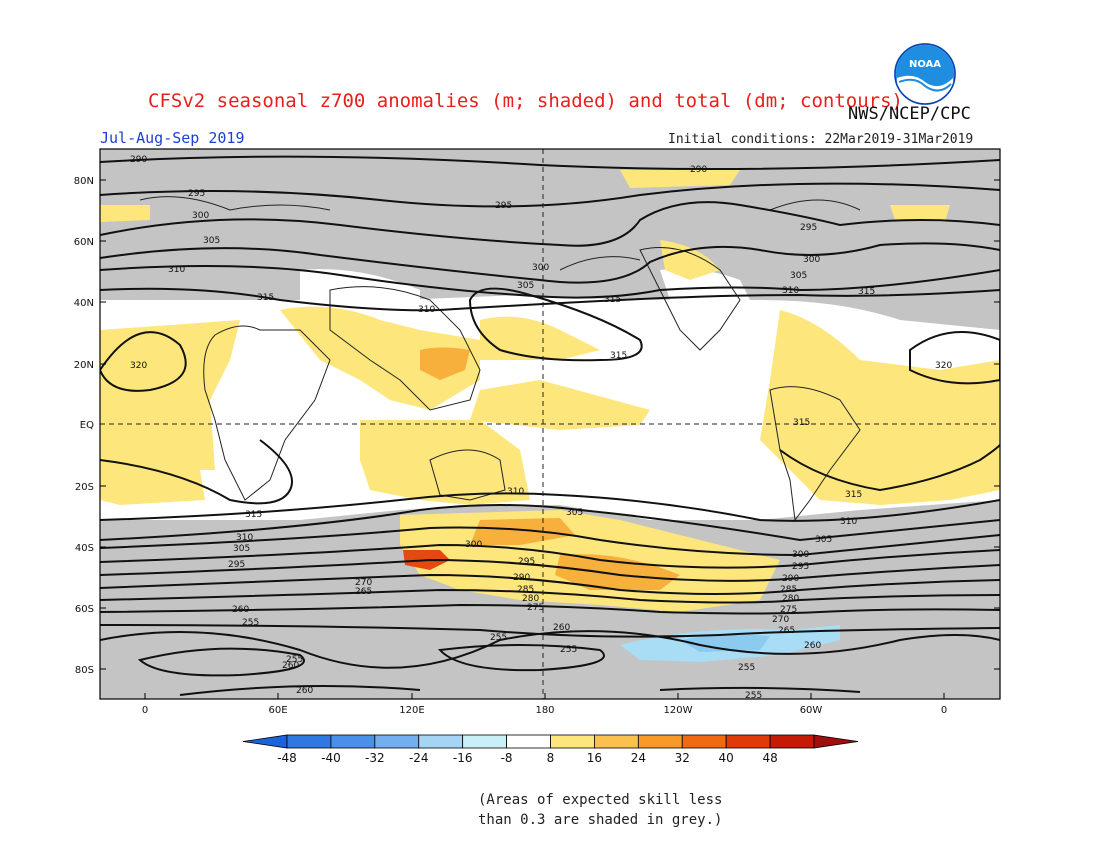  Describe the element at coordinates (145, 710) in the screenshot. I see `lon-label-0: 0` at that location.